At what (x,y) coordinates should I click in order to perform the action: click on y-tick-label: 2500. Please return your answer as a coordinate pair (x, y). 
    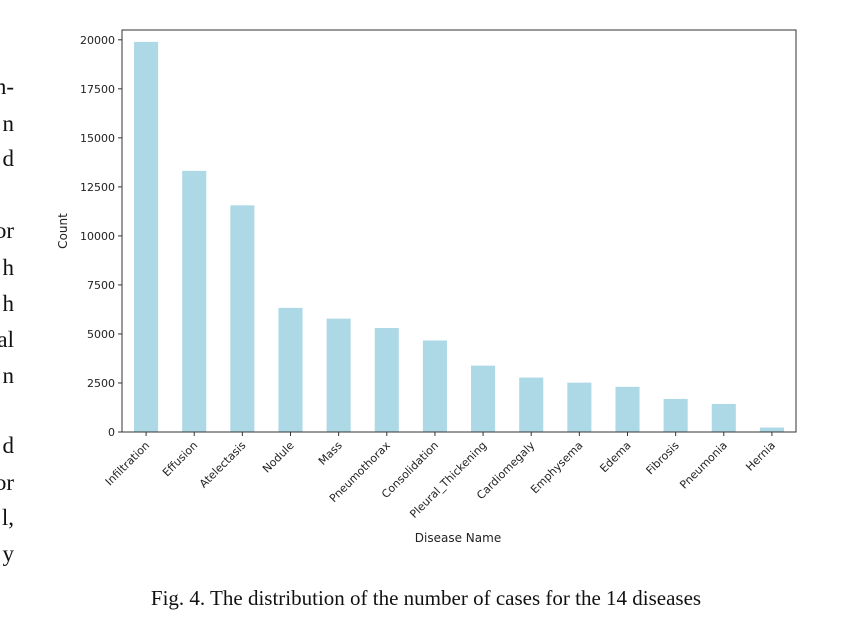
    Looking at the image, I should click on (101, 383).